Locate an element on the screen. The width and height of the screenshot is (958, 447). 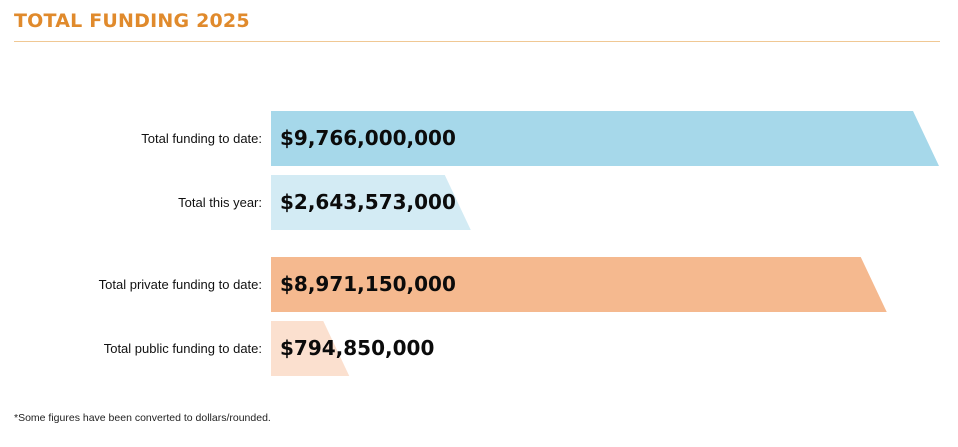
category-label-2: Total this year: is located at coordinates (220, 202).